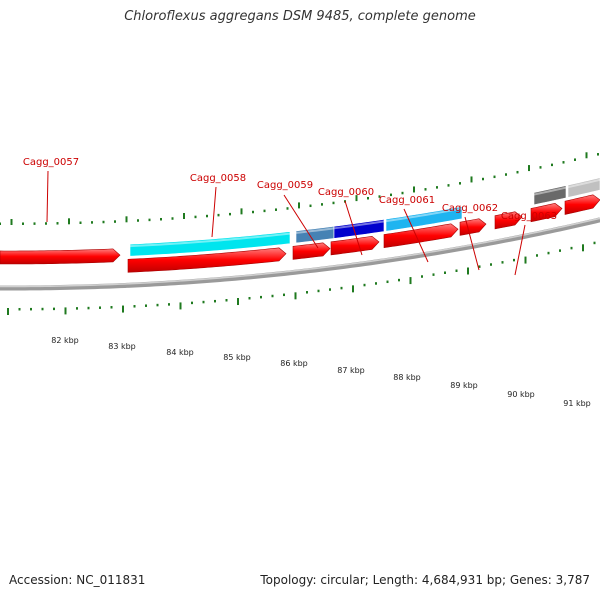 The height and width of the screenshot is (600, 600). What do you see at coordinates (407, 377) in the screenshot?
I see `kbp-label: 88 kbp` at bounding box center [407, 377].